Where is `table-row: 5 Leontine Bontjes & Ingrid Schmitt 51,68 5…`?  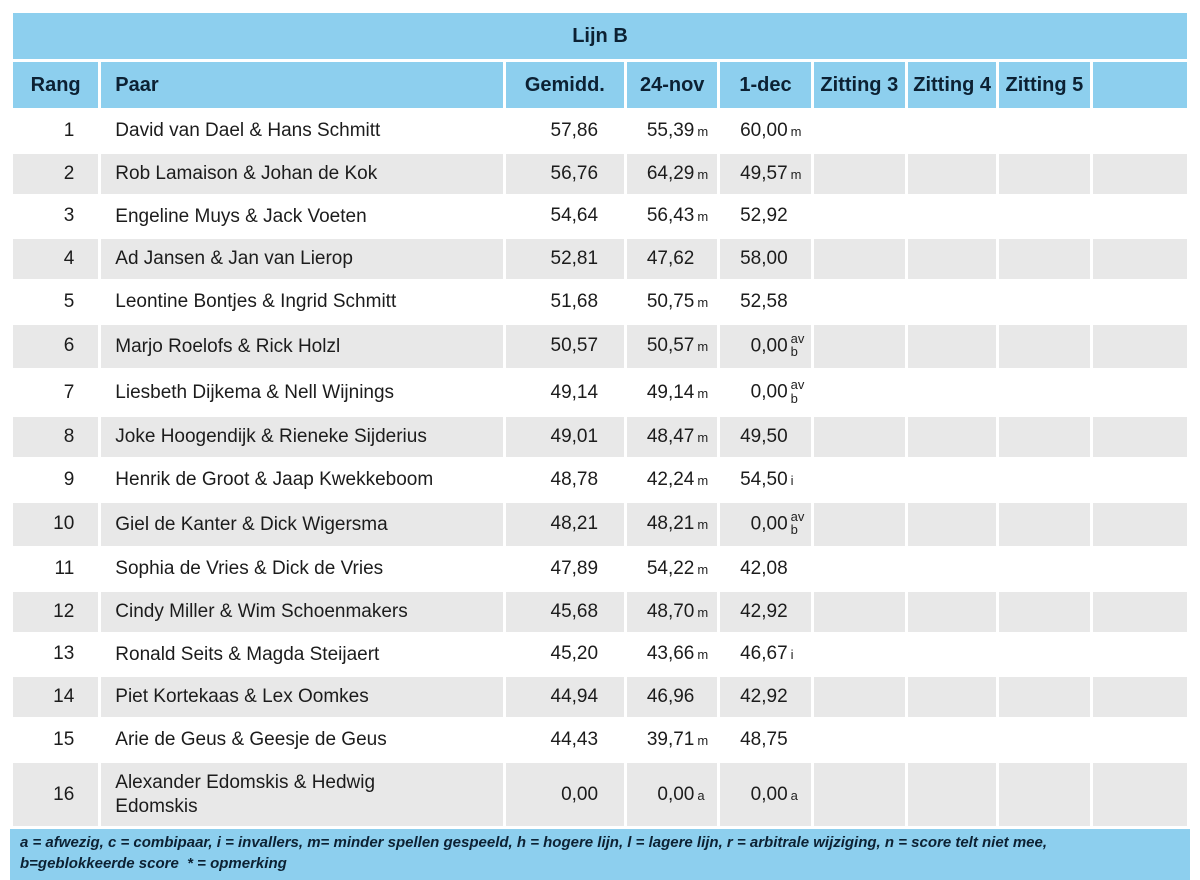 table-row: 5 Leontine Bontjes & Ingrid Schmitt 51,68 5… is located at coordinates (600, 302).